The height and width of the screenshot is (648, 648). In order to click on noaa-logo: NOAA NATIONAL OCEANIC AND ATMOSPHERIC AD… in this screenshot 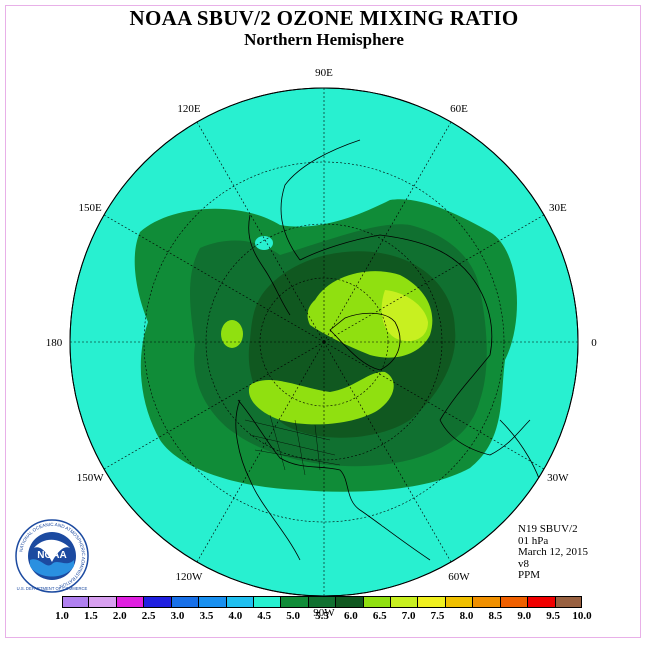, I will do `click(52, 556)`.